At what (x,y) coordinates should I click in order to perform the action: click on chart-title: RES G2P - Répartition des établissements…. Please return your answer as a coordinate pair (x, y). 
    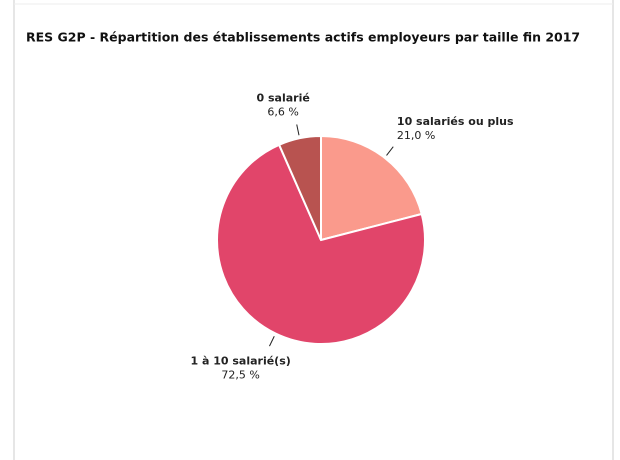
    Looking at the image, I should click on (303, 37).